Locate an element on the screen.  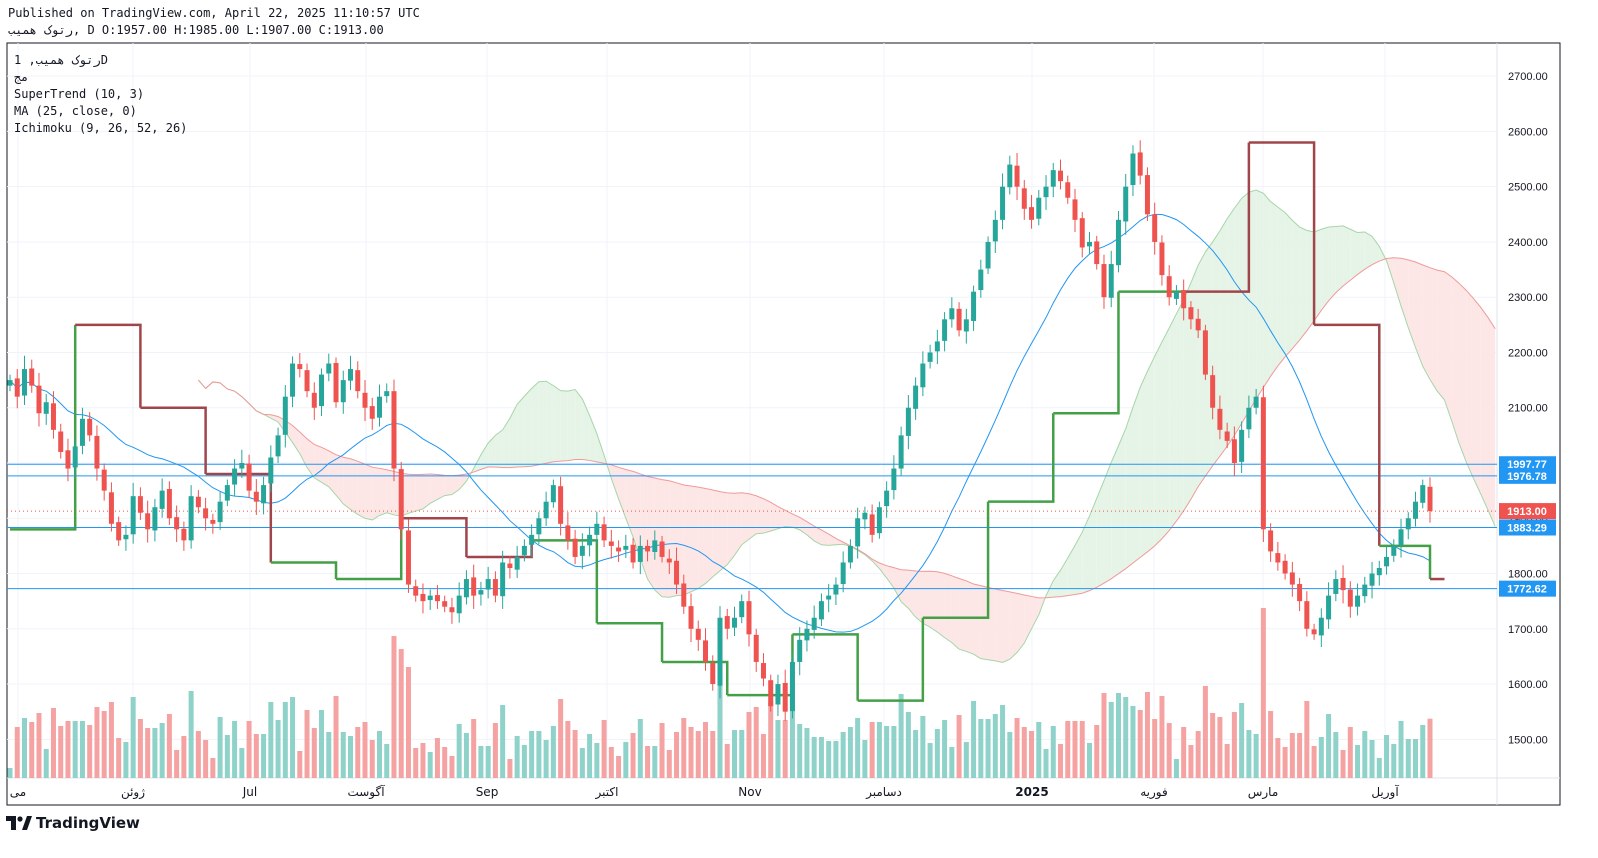
y-tick-label: 1700.00 is located at coordinates (1528, 630).